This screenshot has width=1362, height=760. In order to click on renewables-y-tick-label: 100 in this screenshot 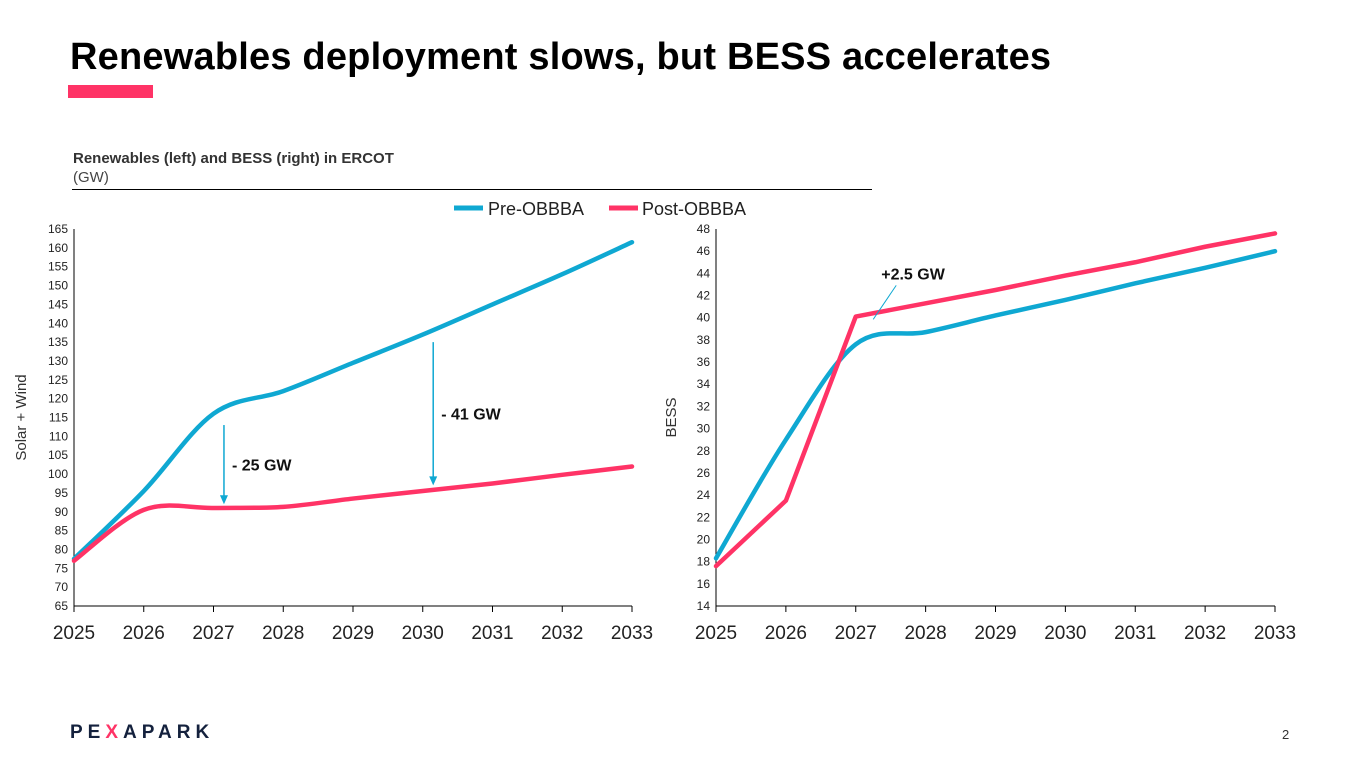, I will do `click(58, 474)`.